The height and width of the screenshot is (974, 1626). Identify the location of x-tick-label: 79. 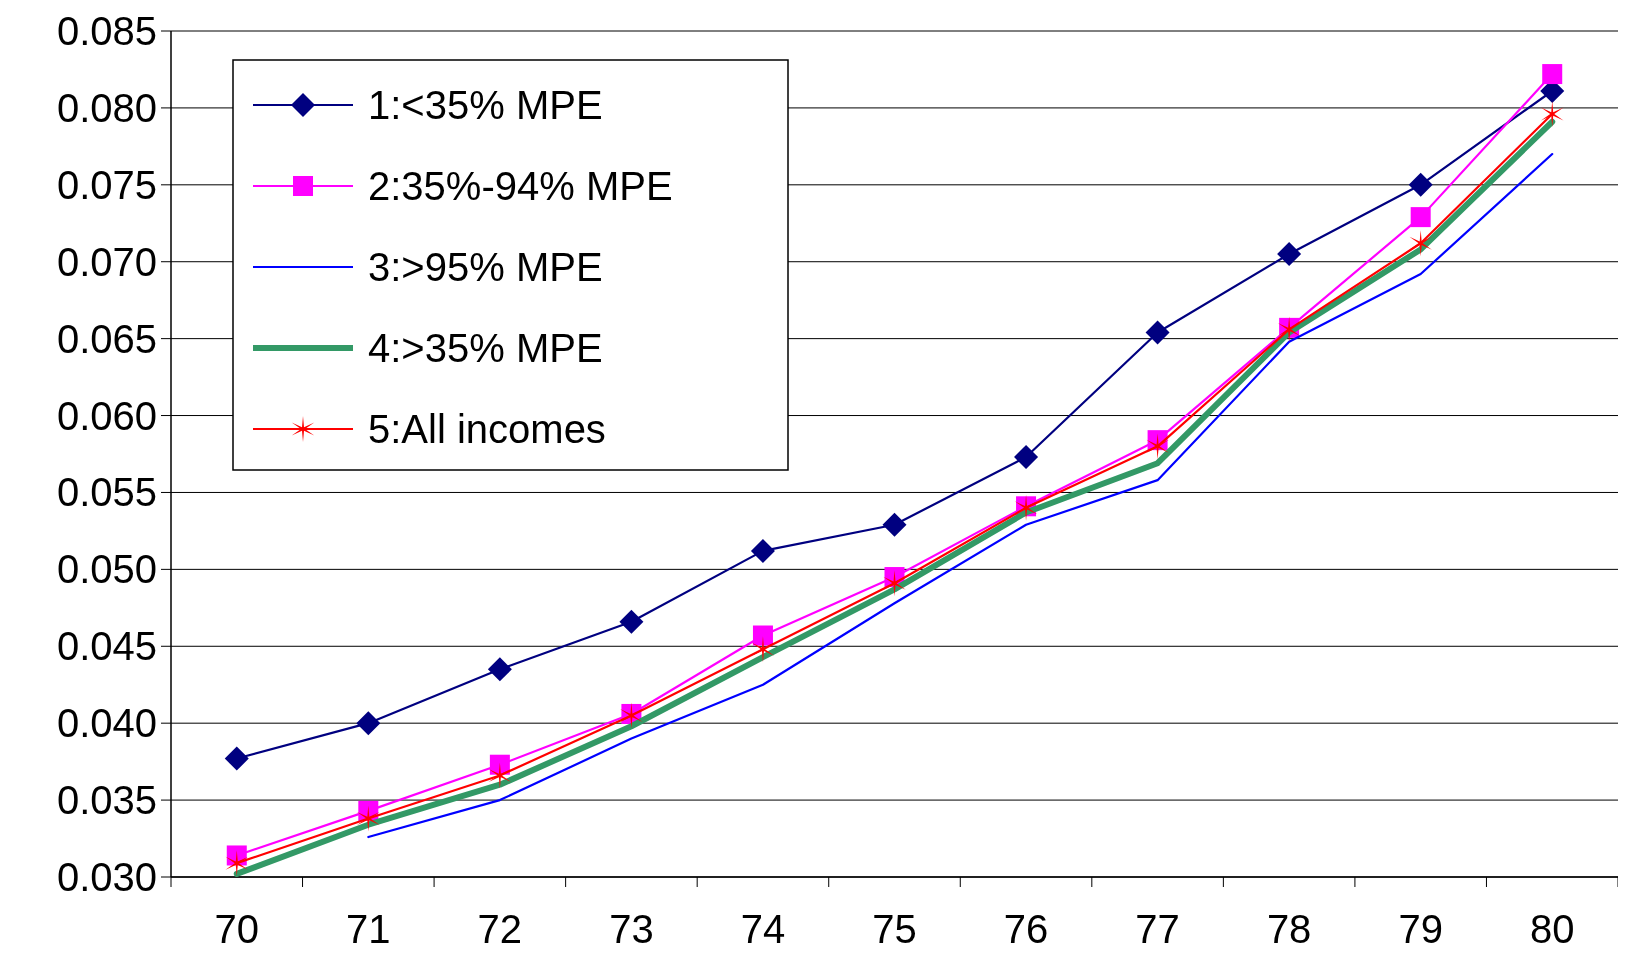
(1420, 929).